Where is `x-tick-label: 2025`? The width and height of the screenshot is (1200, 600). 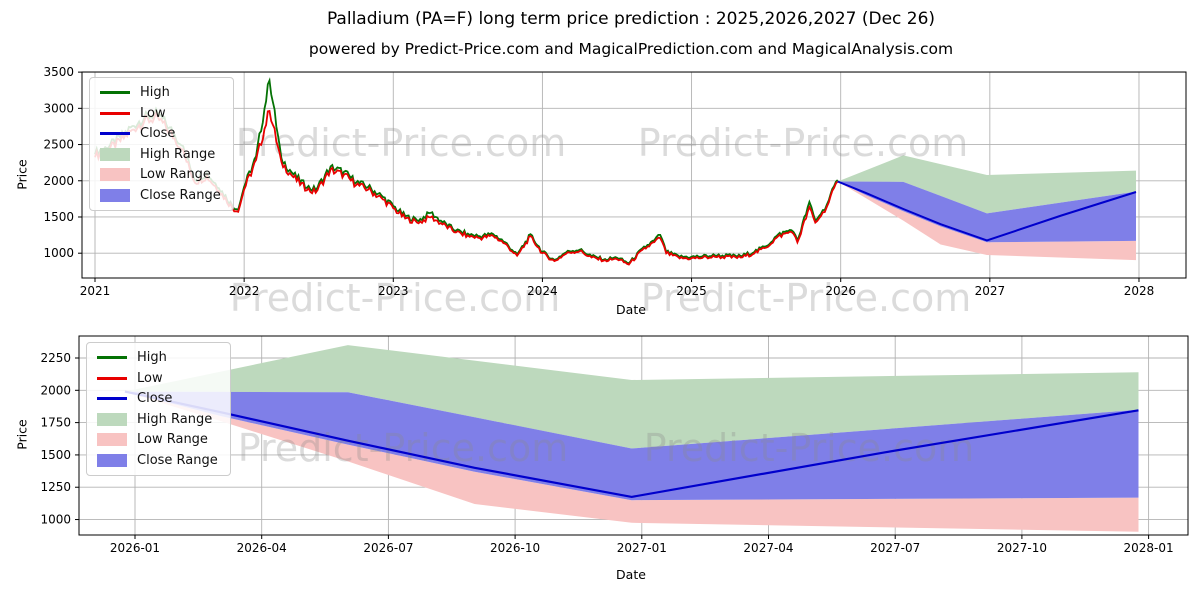 x-tick-label: 2025 is located at coordinates (691, 291).